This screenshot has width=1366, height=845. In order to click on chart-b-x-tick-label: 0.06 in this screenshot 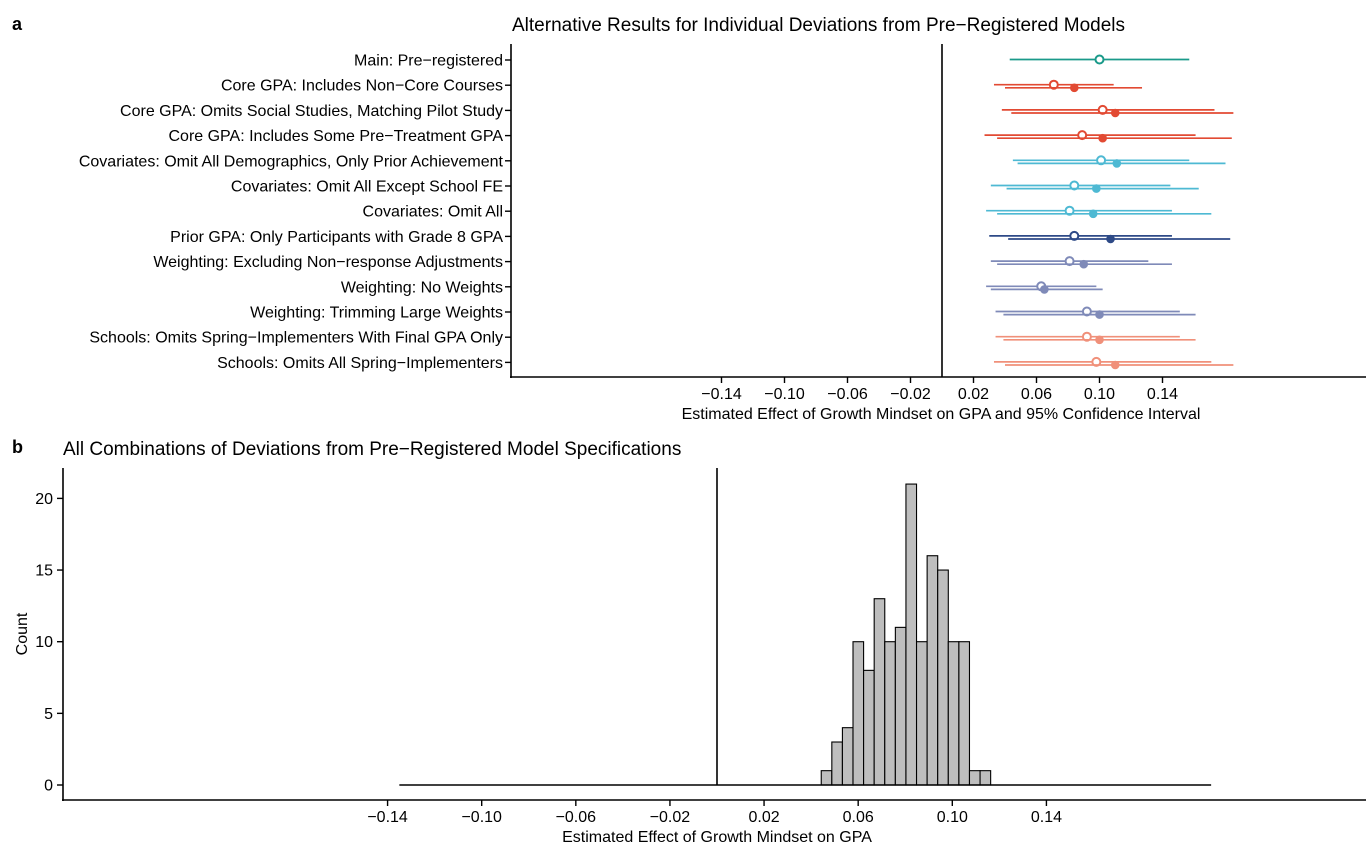, I will do `click(858, 817)`.